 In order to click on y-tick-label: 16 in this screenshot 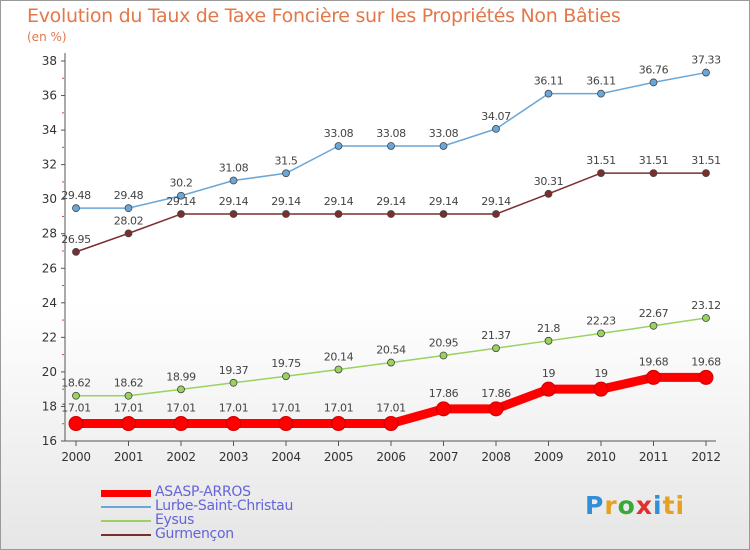, I will do `click(49, 441)`.